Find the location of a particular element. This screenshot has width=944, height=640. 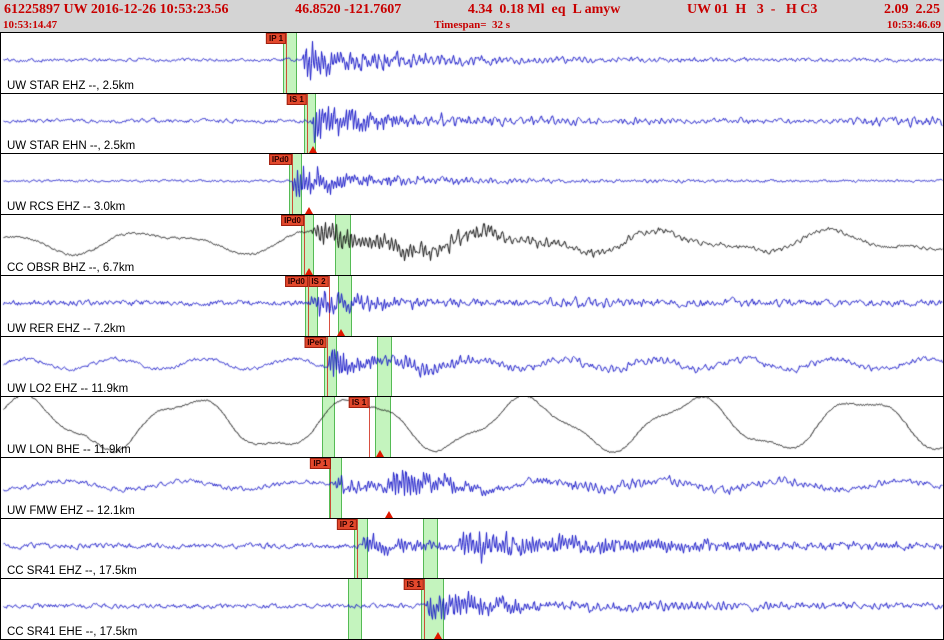

trace-row-uw-star-ehz: IP 1 UW STAR EHZ --, 2.5km is located at coordinates (472, 63).